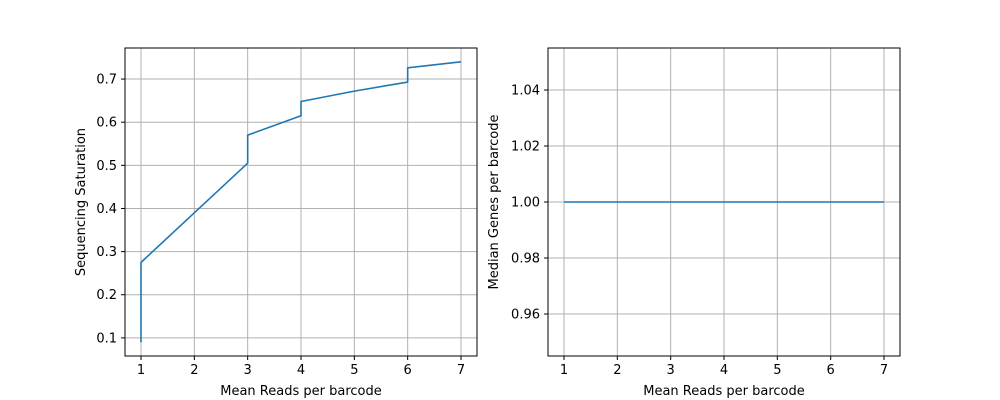 Image resolution: width=1000 pixels, height=400 pixels. I want to click on median-genes-x-tick-label: 4, so click(724, 370).